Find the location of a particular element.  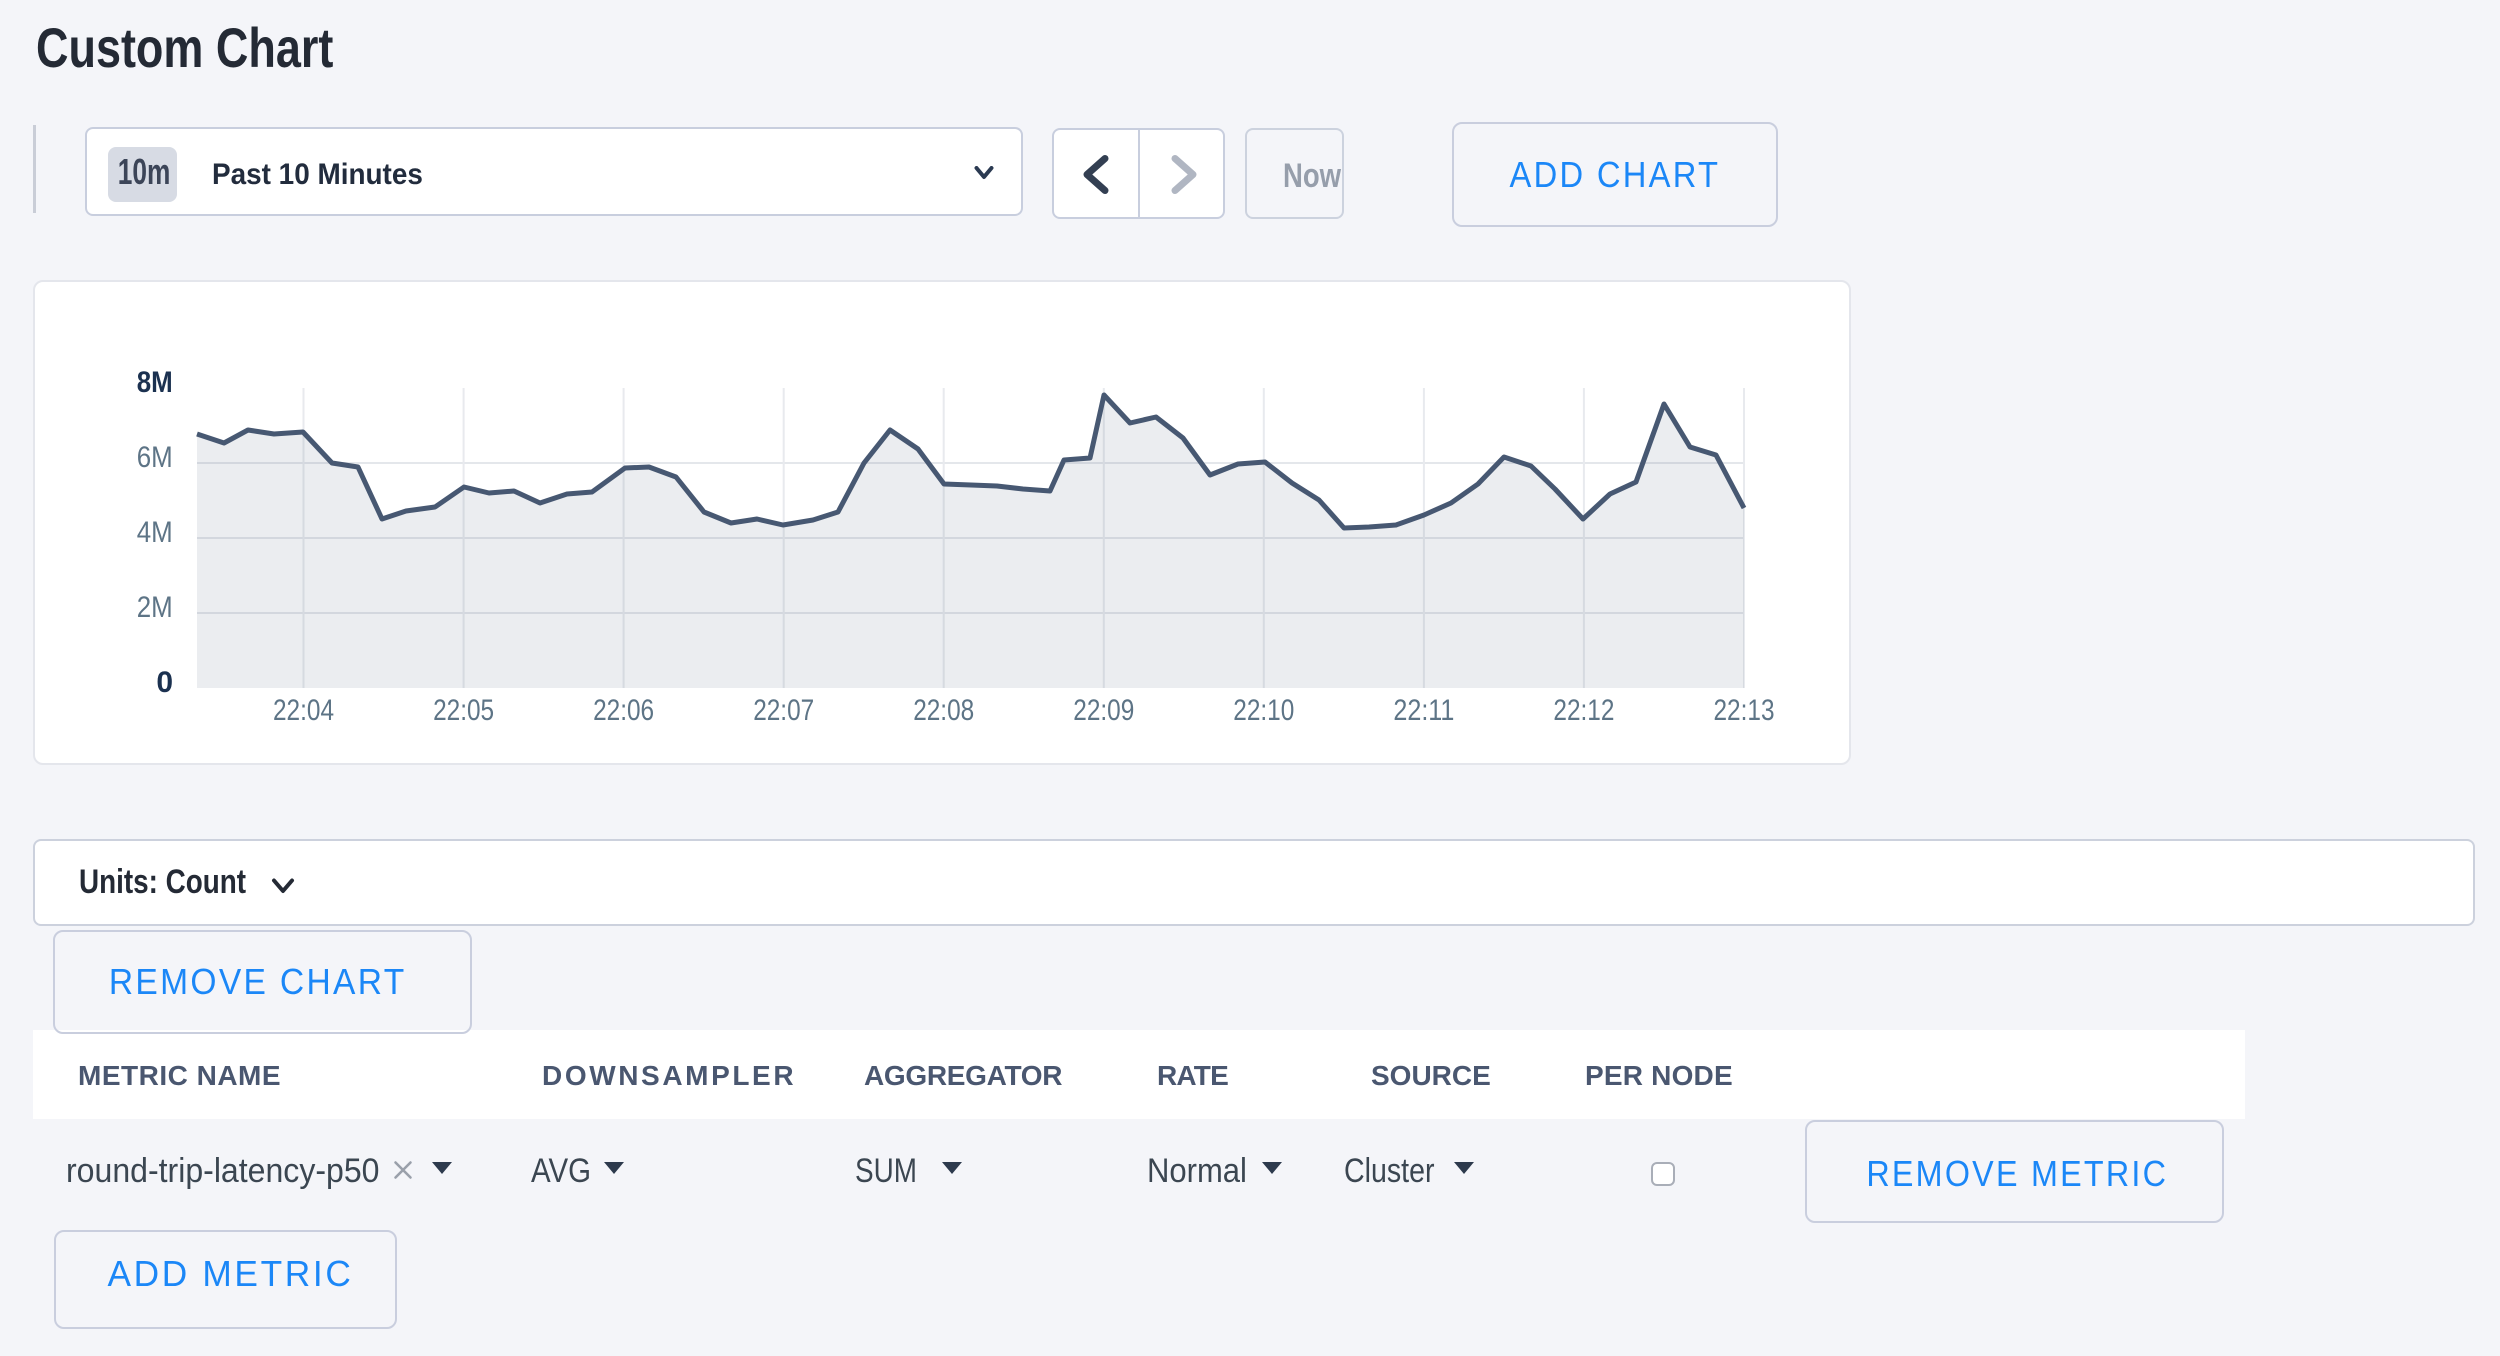

svg-text: 22:04 is located at coordinates (303, 710).